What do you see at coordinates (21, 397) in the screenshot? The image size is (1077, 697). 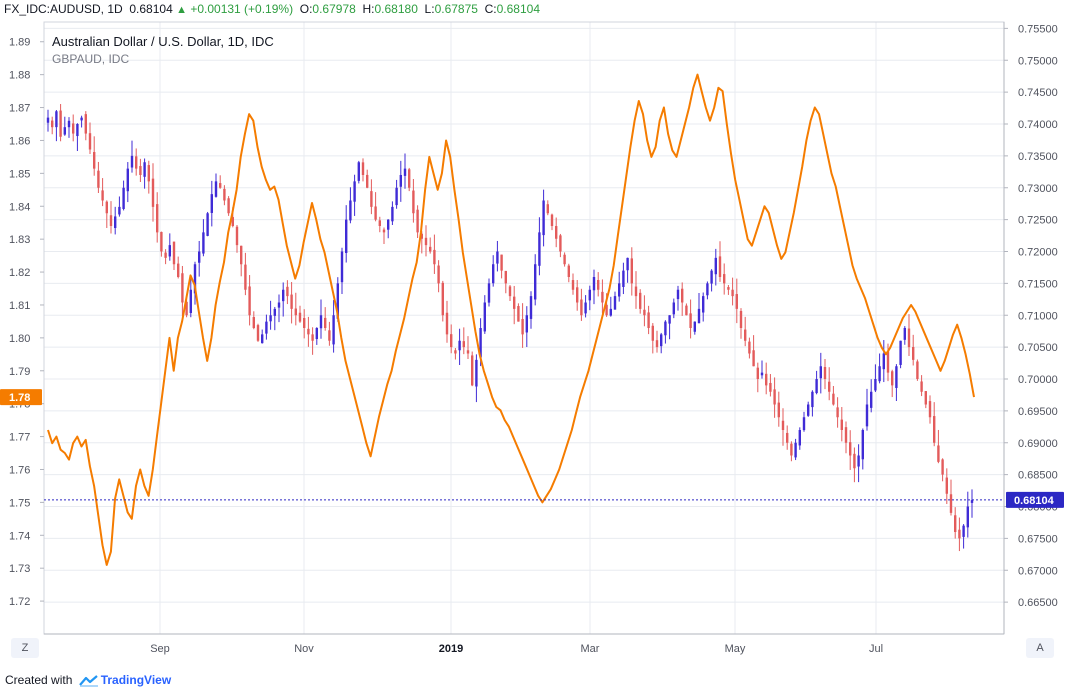 I see `gbpaud-last-badge` at bounding box center [21, 397].